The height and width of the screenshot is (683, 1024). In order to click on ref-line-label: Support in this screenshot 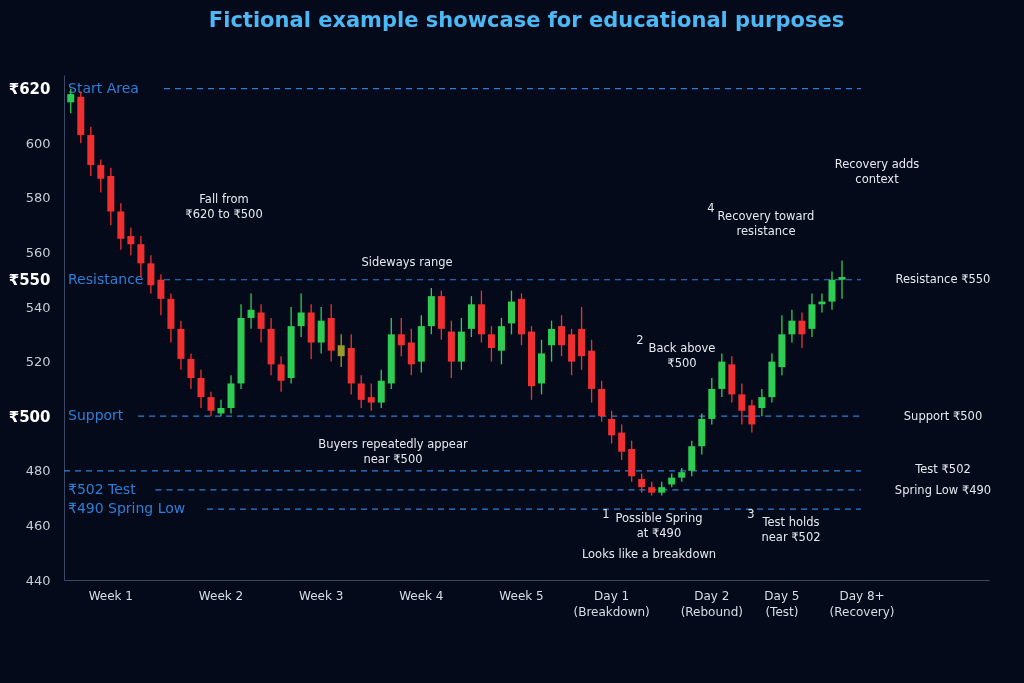, I will do `click(96, 415)`.